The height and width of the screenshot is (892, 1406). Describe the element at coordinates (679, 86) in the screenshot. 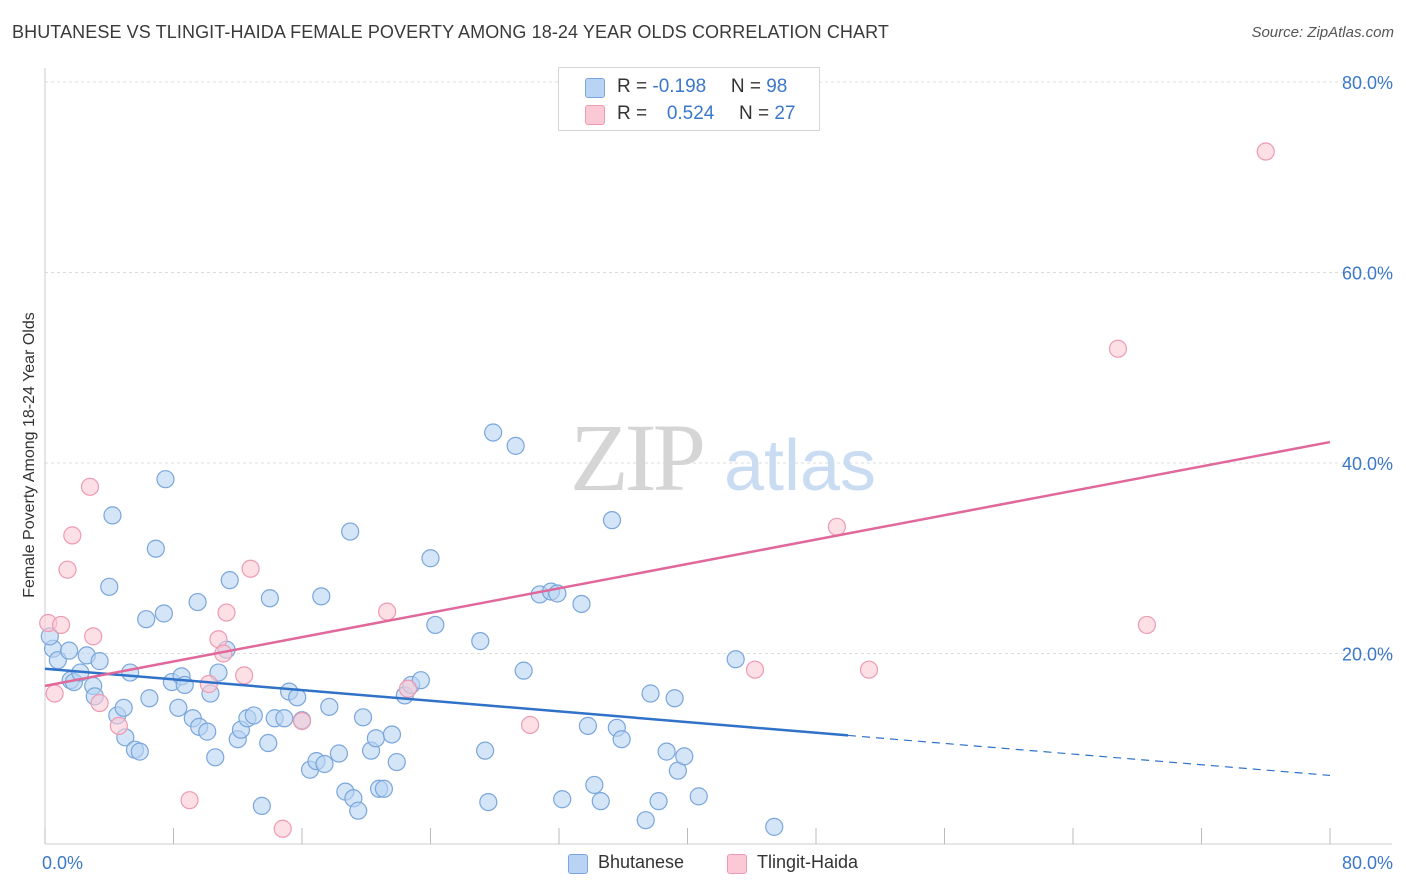

I see `r-value: -0.198` at that location.